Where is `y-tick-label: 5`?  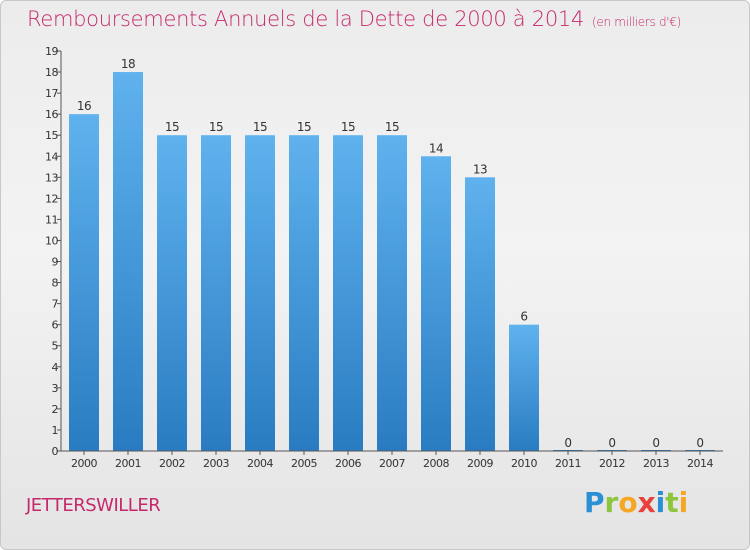
y-tick-label: 5 is located at coordinates (55, 346).